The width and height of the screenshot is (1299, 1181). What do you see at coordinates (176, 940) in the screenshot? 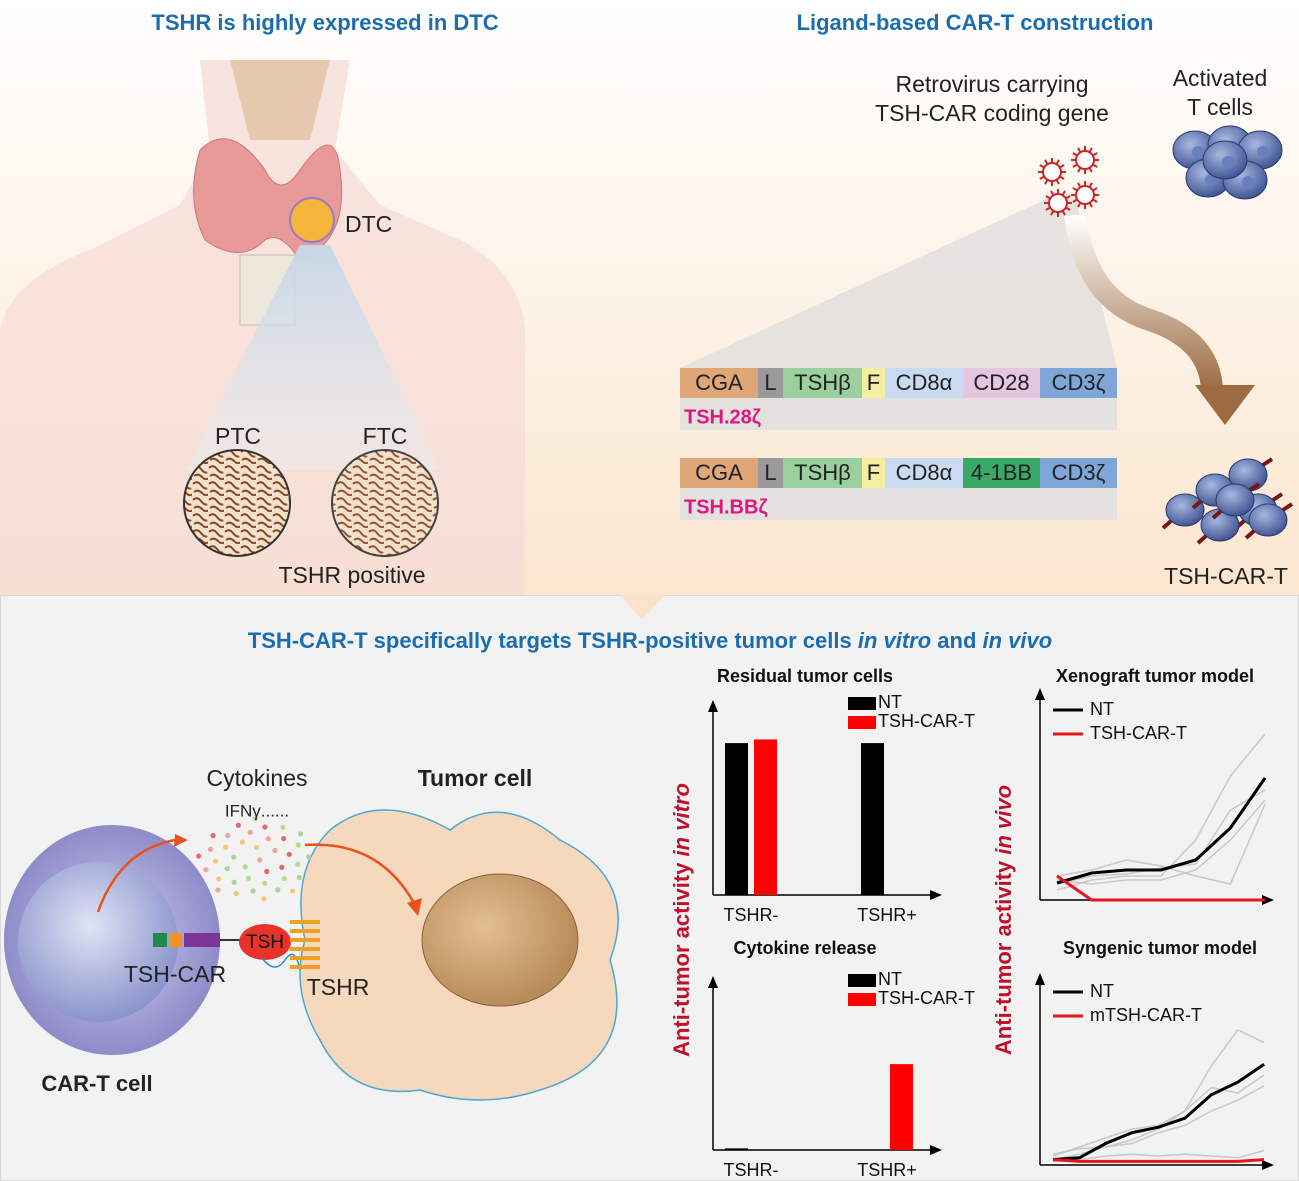
I see `car-domain` at bounding box center [176, 940].